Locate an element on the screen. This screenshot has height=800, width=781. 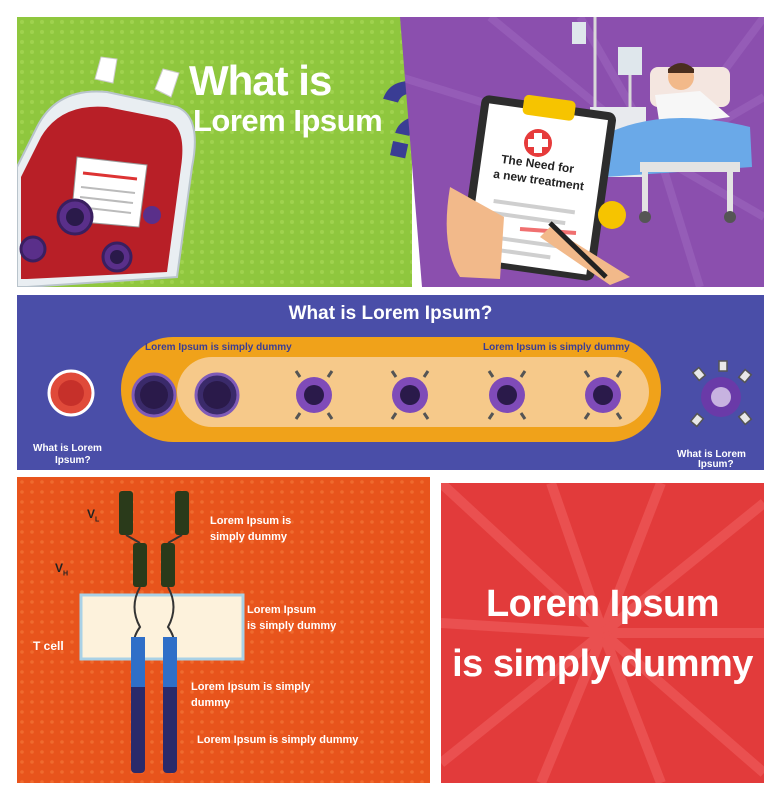
vl-chain-right is located at coordinates (182, 513).